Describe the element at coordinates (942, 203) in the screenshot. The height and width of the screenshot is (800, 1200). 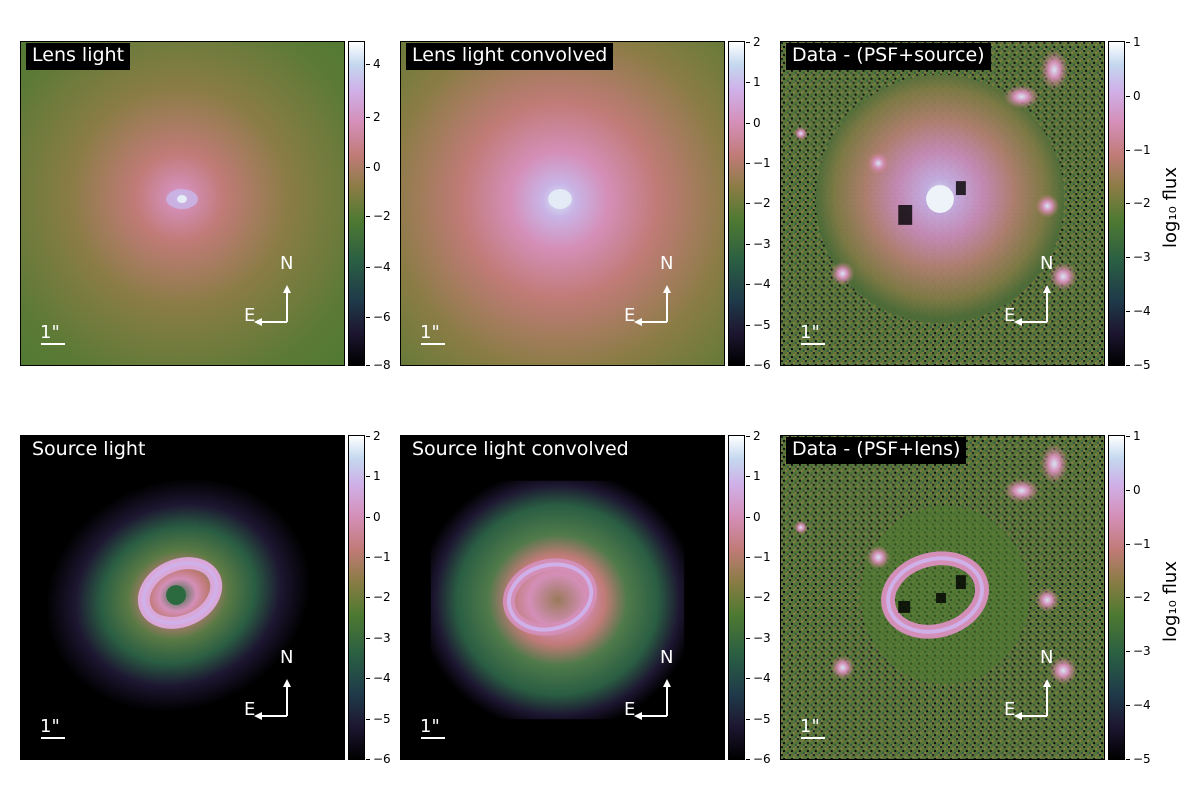
I see `data-minus-psf-source-image: Data - (PSF+source) 1" N E` at that location.